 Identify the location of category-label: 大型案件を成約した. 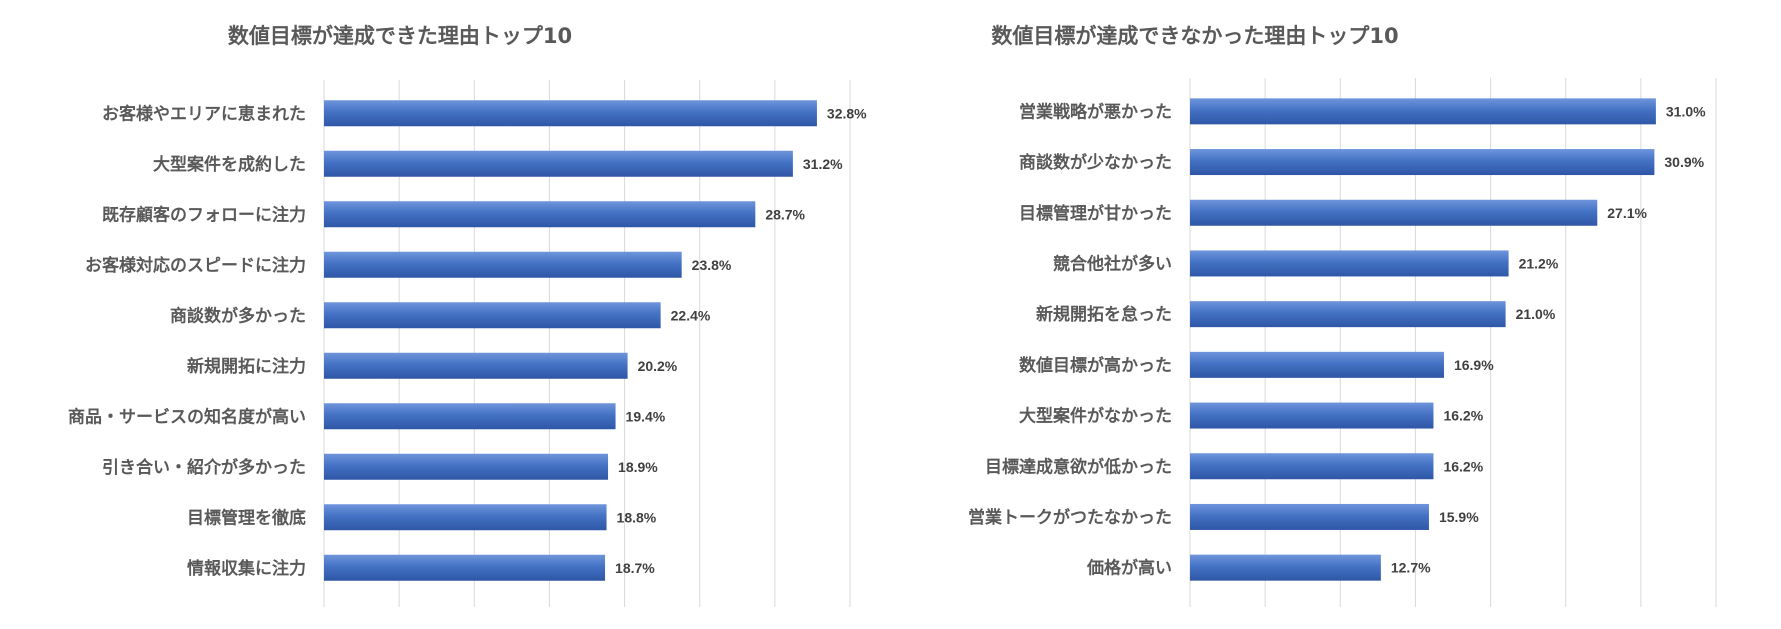
(229, 164).